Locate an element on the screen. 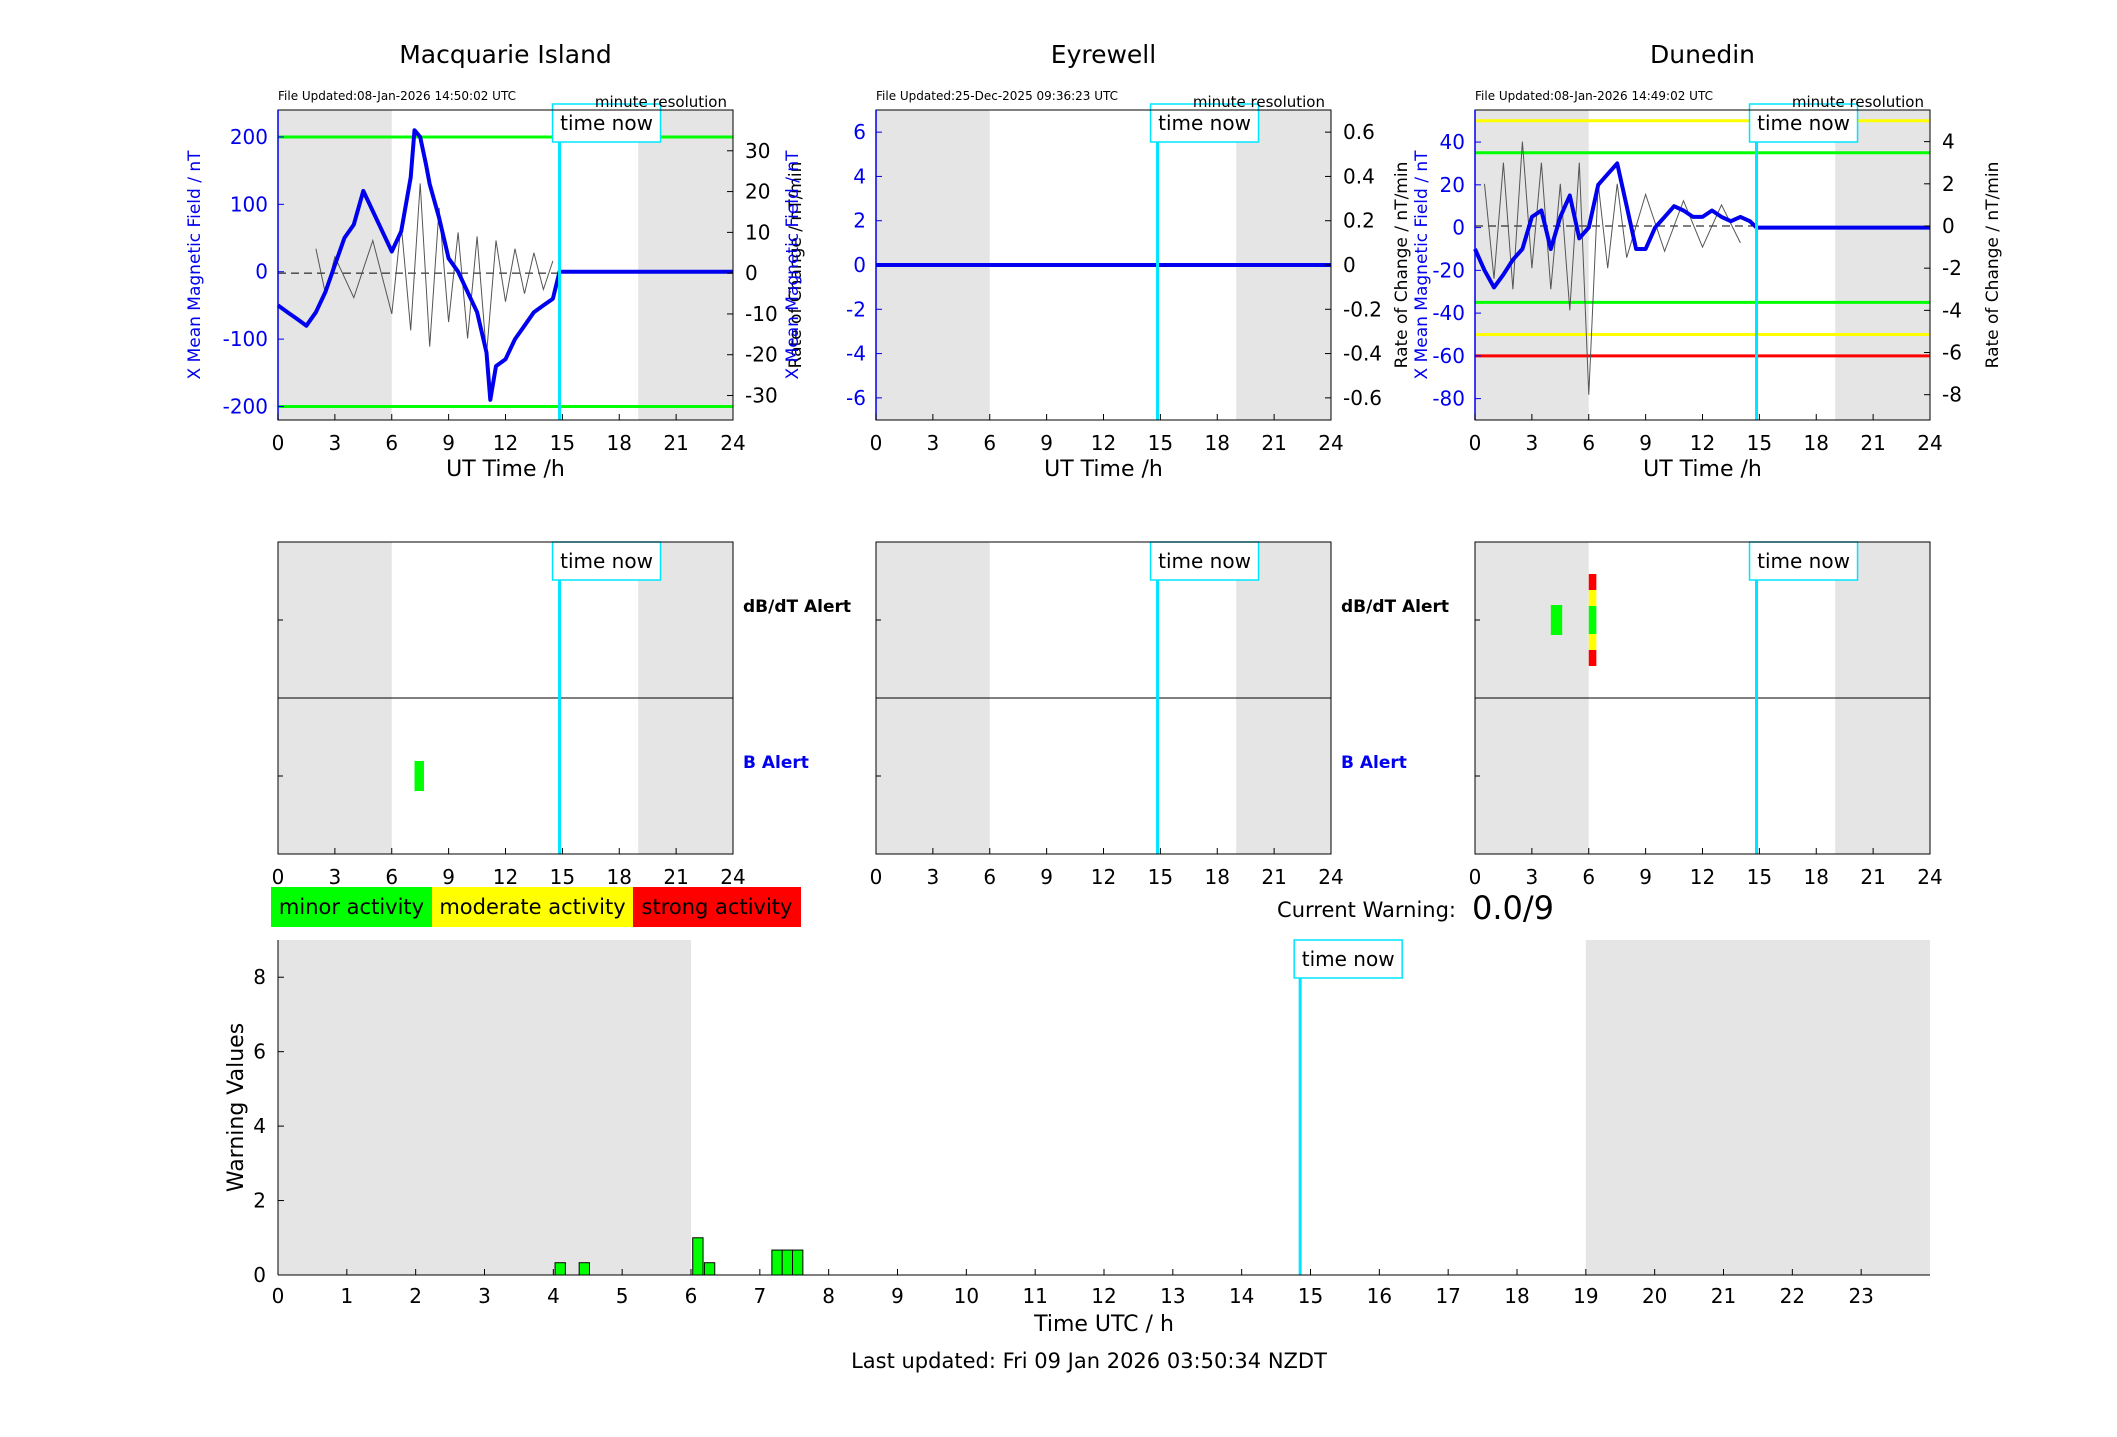 This screenshot has width=2117, height=1437. x-tick-label: 1 is located at coordinates (346, 1296).